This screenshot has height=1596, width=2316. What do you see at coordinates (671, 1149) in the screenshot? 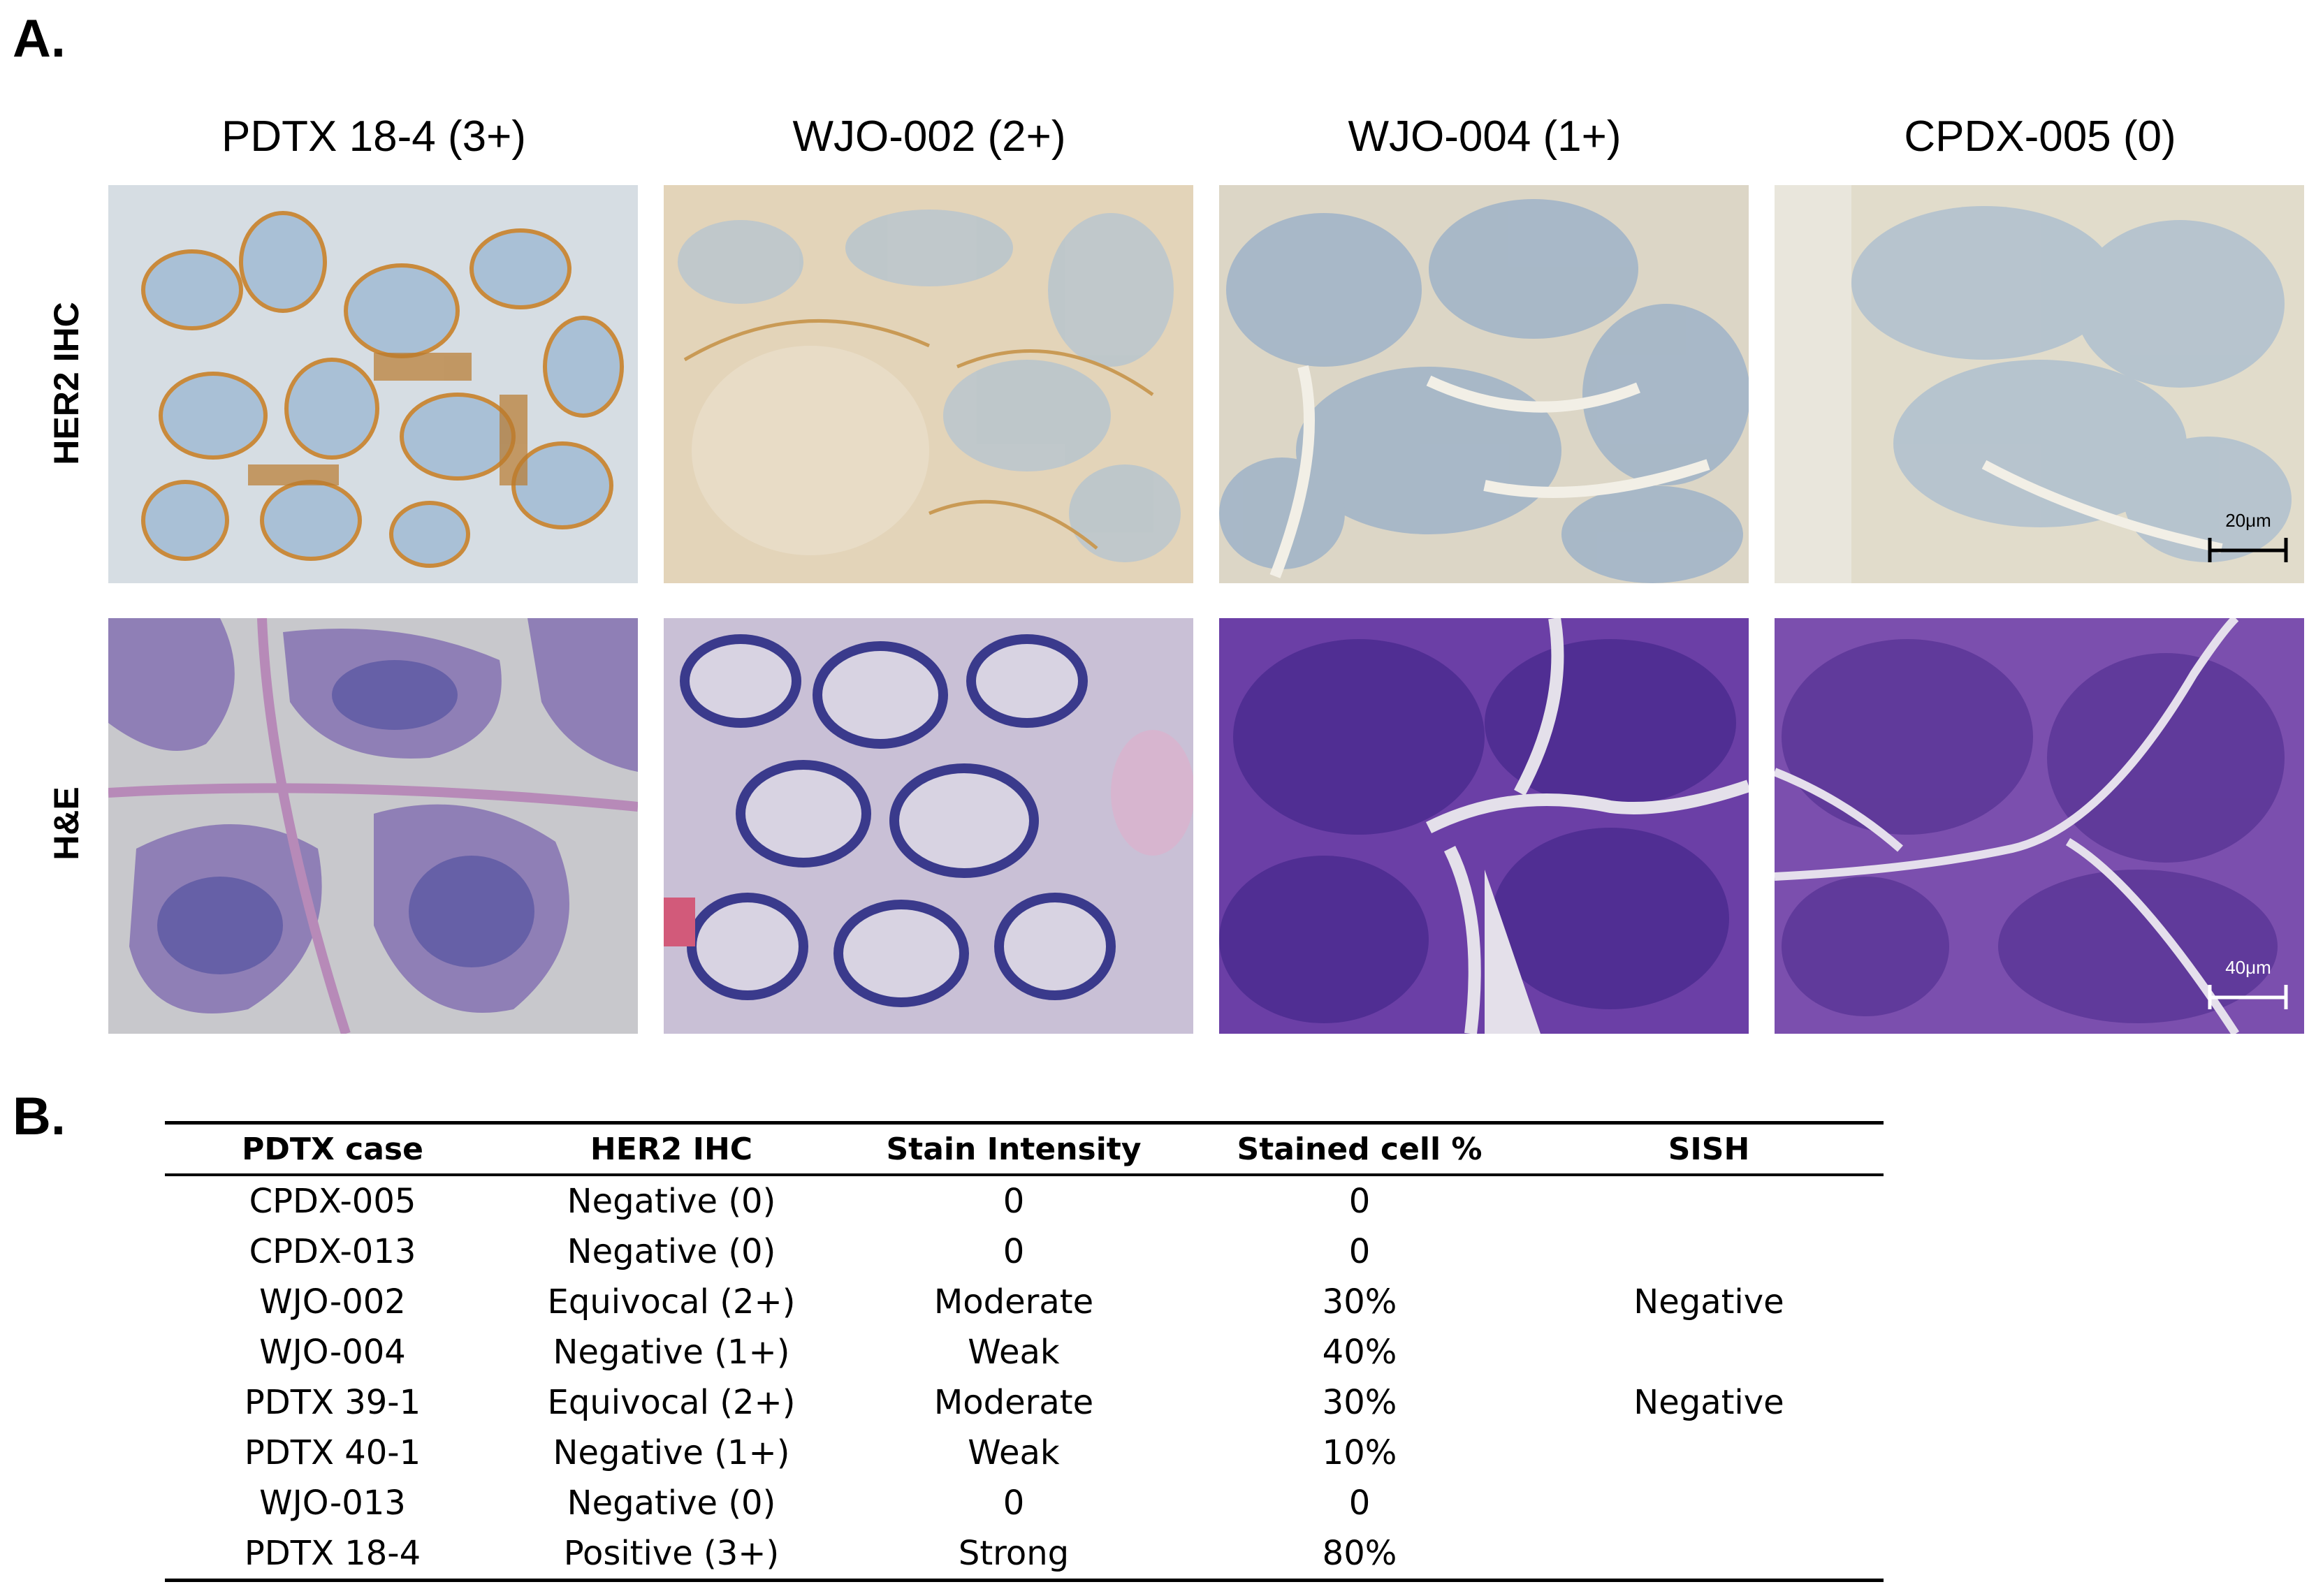
I see `header-her2-ihc: HER2 IHC` at bounding box center [671, 1149].